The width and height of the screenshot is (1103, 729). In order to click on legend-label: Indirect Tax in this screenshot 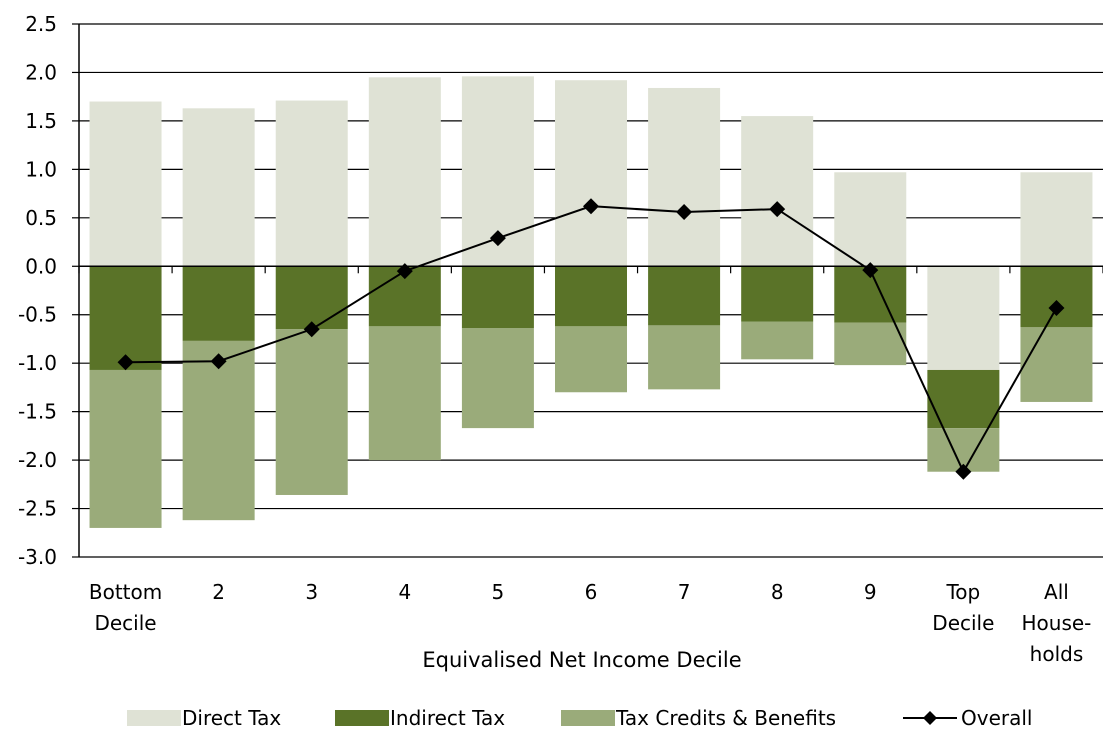, I will do `click(447, 717)`.